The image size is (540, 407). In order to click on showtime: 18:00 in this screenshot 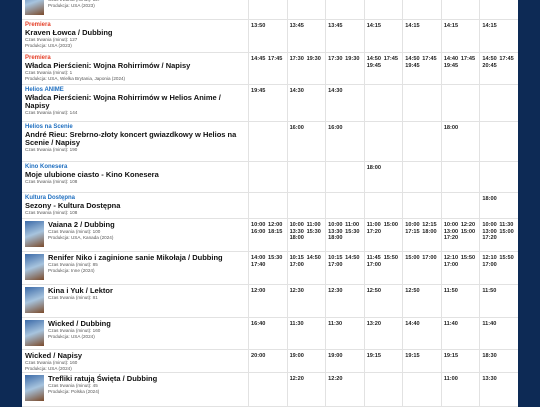, I will do `click(451, 128)`.